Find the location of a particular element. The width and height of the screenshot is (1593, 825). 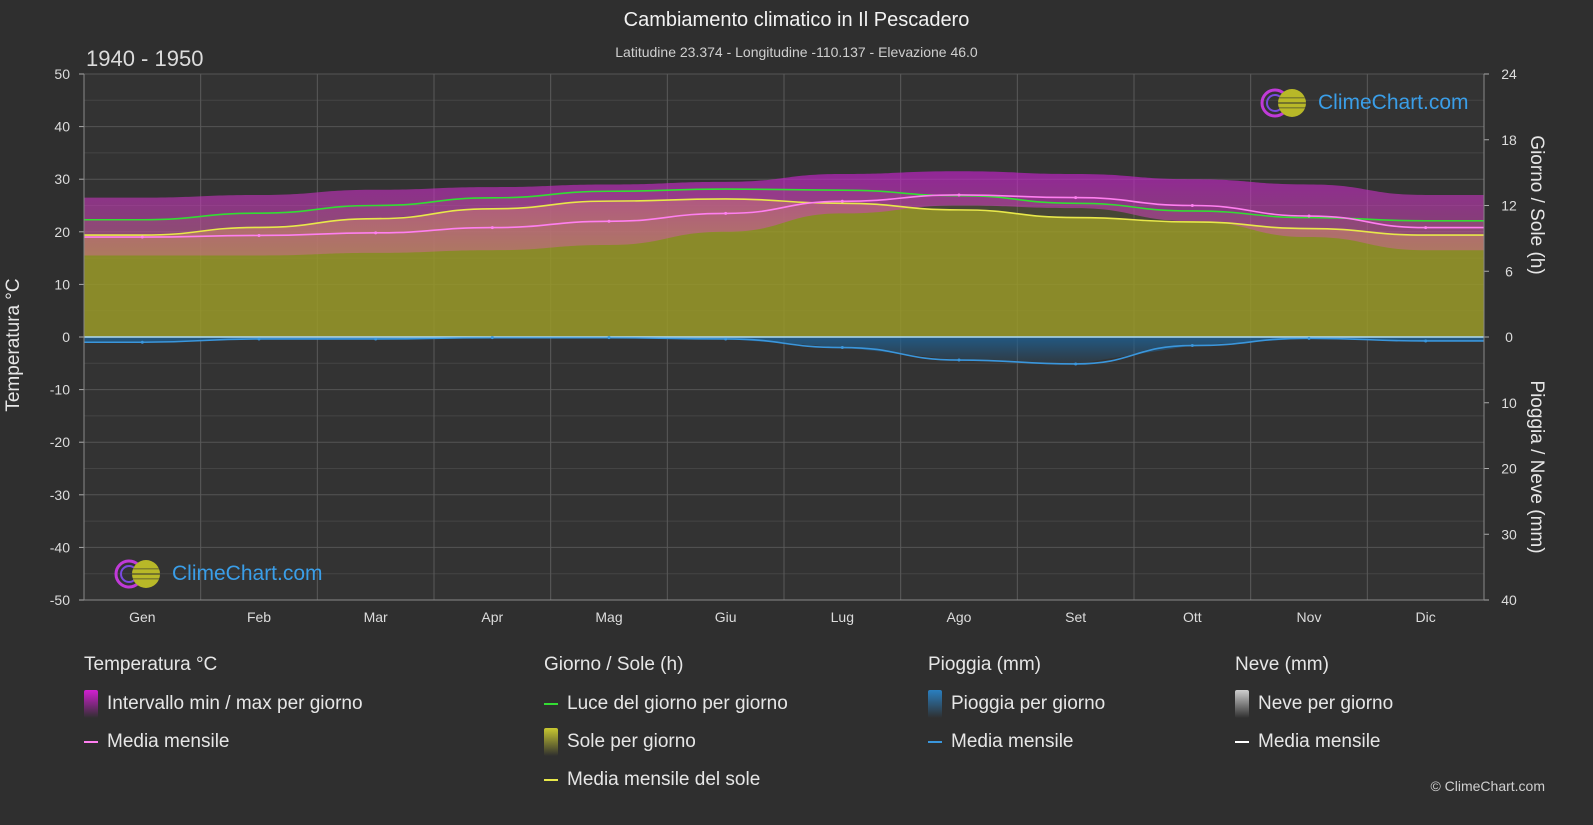

legend-item: Media mensile del sole is located at coordinates (652, 780).